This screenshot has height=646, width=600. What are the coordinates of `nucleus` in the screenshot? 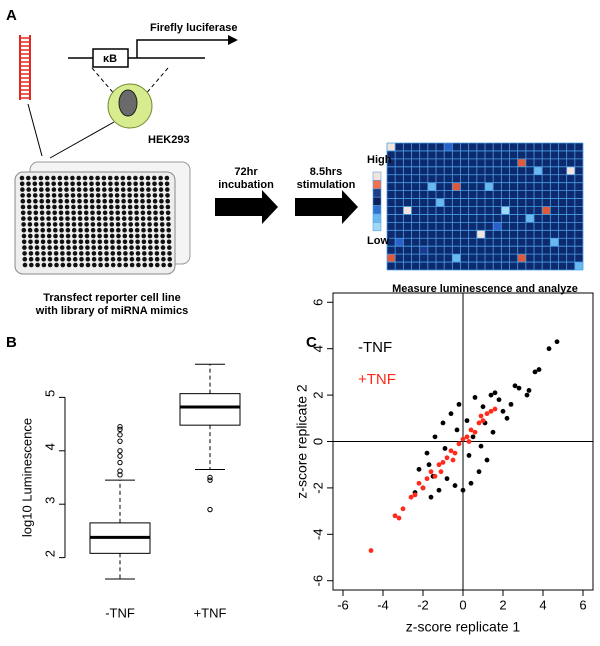 It's located at (128, 103).